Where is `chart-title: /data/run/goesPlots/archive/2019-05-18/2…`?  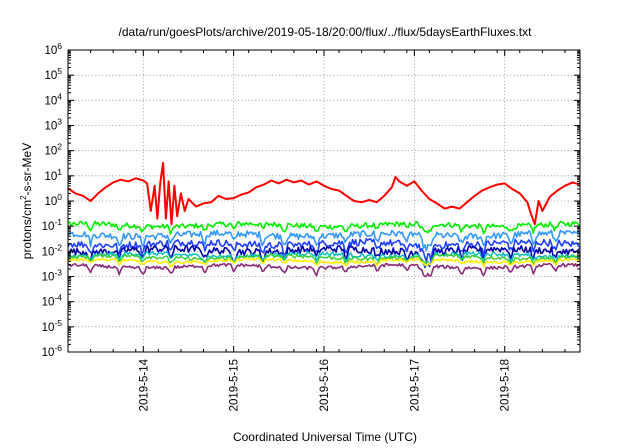
chart-title: /data/run/goesPlots/archive/2019-05-18/2… is located at coordinates (326, 32).